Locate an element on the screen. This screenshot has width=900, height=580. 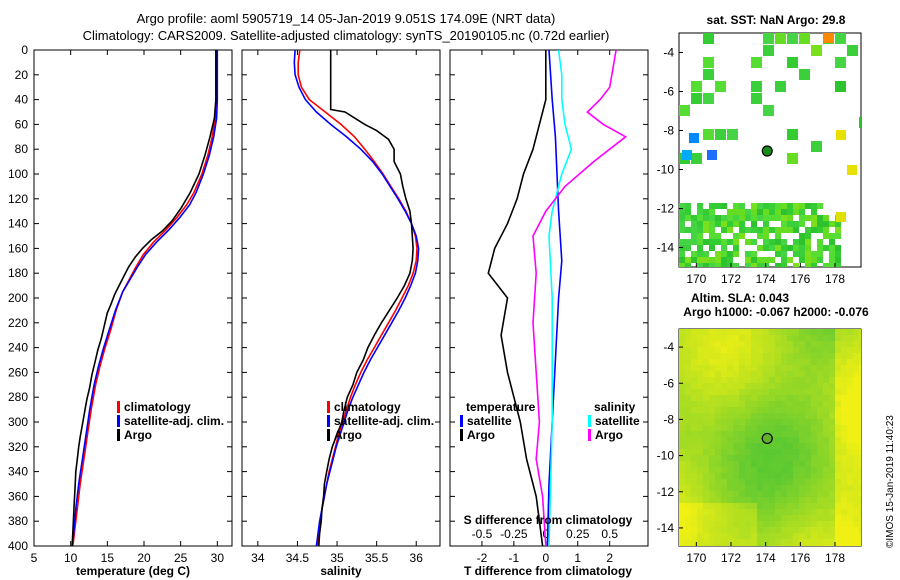
x-tick-label: 30 is located at coordinates (218, 558).